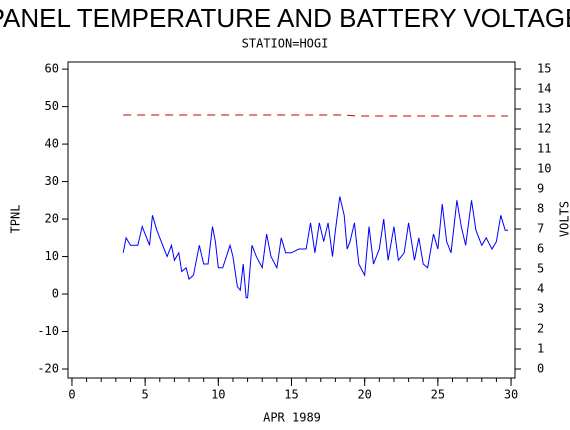 The width and height of the screenshot is (570, 430). Describe the element at coordinates (540, 189) in the screenshot. I see `y2-tick-label: 9` at that location.